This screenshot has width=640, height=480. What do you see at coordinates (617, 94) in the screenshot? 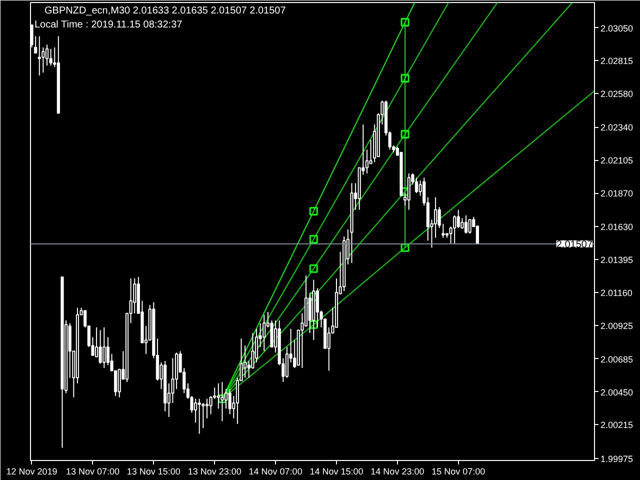
I see `y-tick-label: 2.02580` at bounding box center [617, 94].